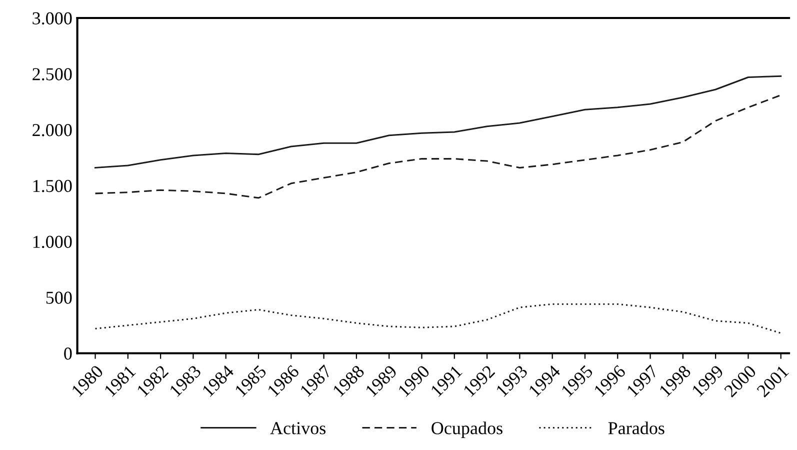 The height and width of the screenshot is (450, 797). I want to click on y-tick-label: 2.000, so click(52, 130).